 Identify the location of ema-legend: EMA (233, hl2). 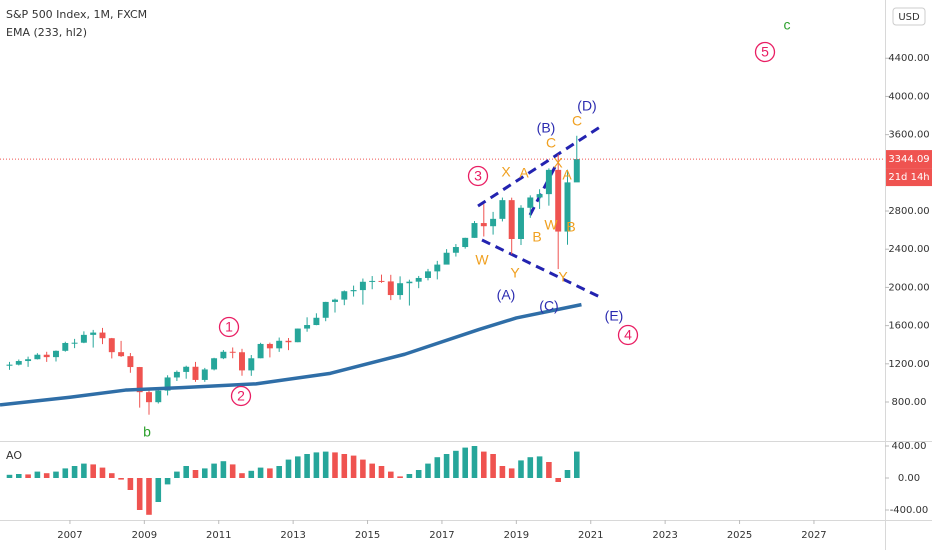
(46, 32).